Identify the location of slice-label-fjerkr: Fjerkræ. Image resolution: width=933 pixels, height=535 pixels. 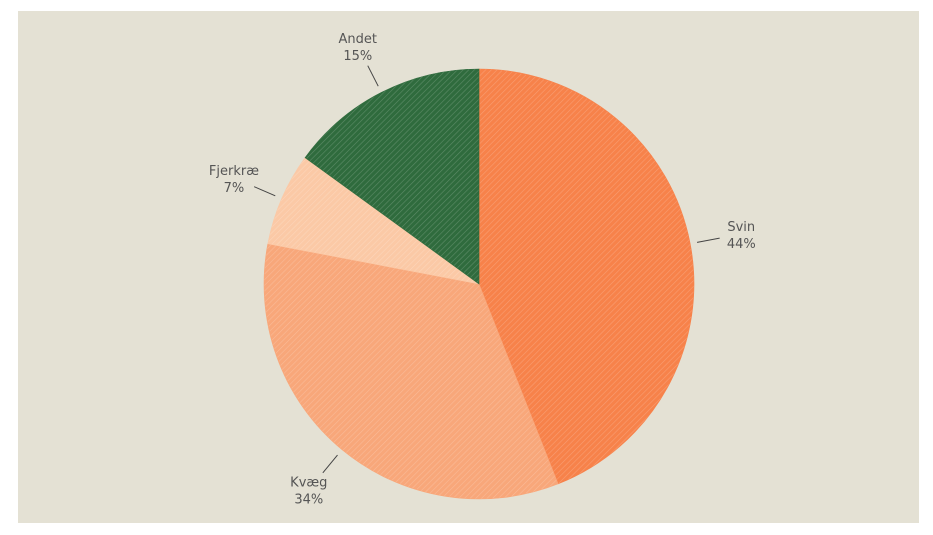
(234, 171).